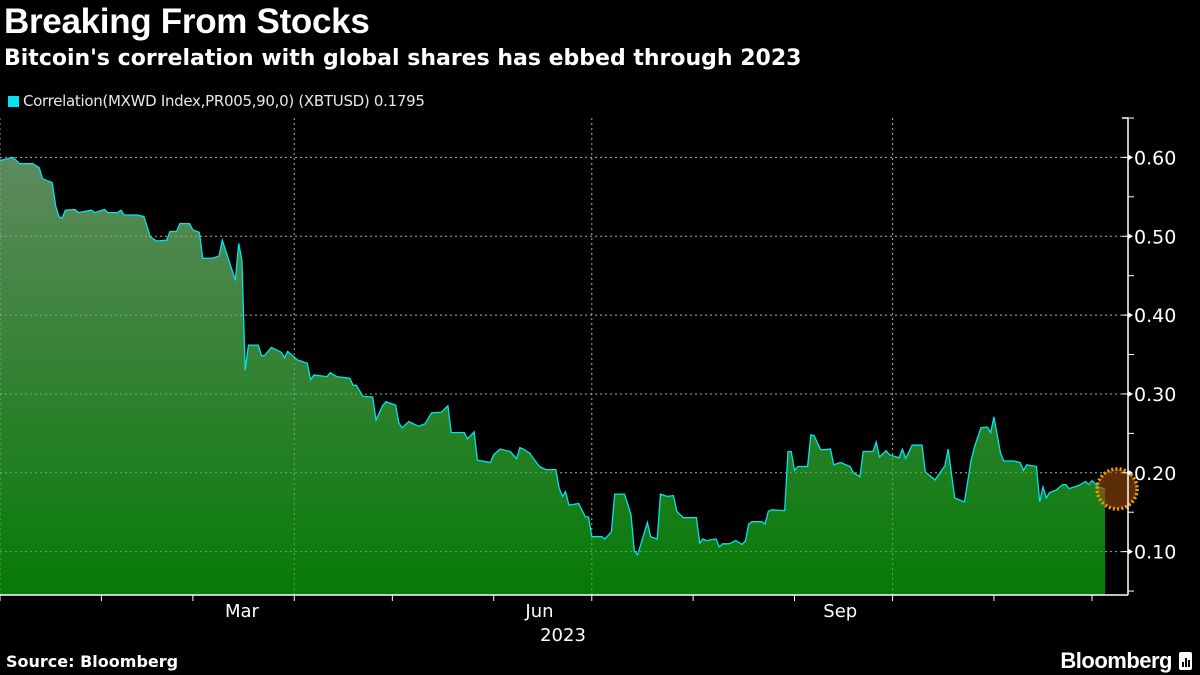 The height and width of the screenshot is (675, 1200). I want to click on x-tick-label: Jun, so click(538, 611).